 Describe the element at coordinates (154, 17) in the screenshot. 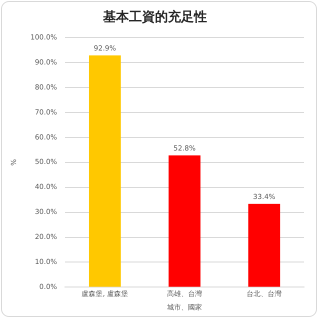

I see `chart-title: 基本工資的充足性` at that location.